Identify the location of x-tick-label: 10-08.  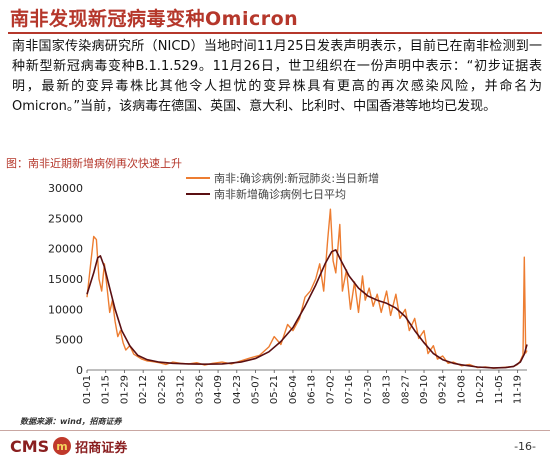
(461, 389).